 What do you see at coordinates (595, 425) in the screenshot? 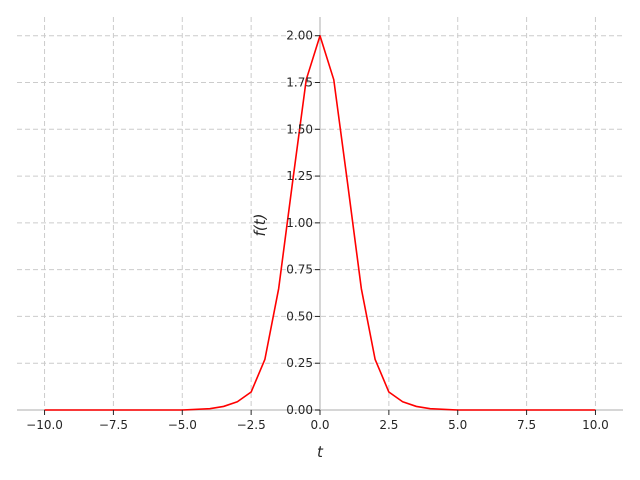
I see `x-tick-label: 10.0` at bounding box center [595, 425].